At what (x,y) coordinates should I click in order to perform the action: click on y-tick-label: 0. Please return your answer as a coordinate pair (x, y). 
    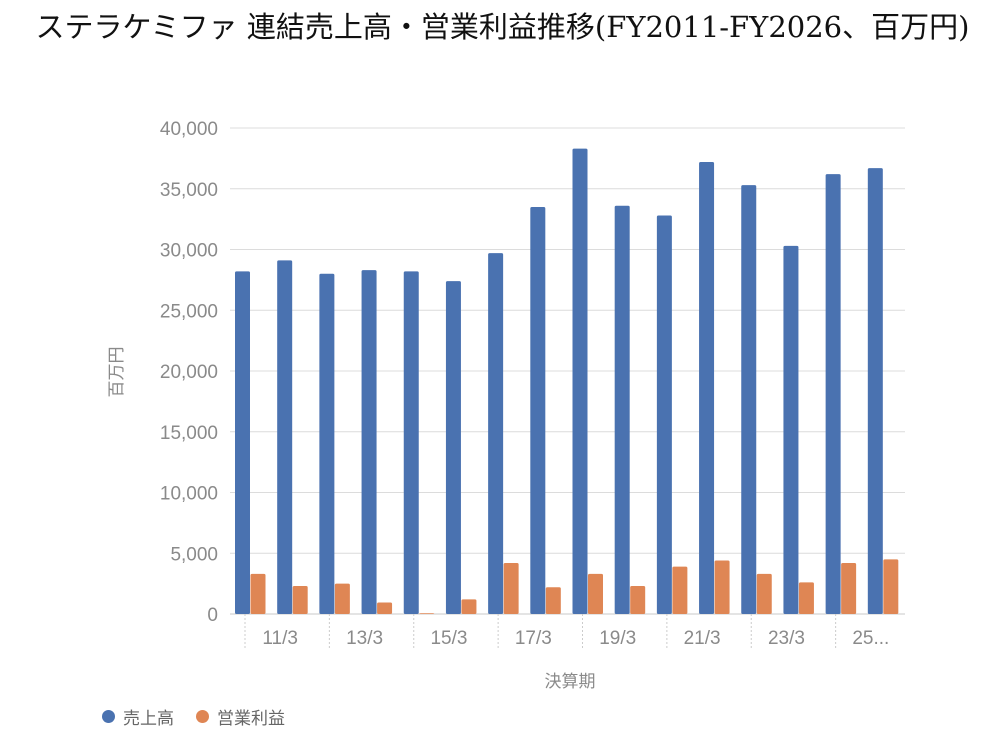
    Looking at the image, I should click on (212, 615).